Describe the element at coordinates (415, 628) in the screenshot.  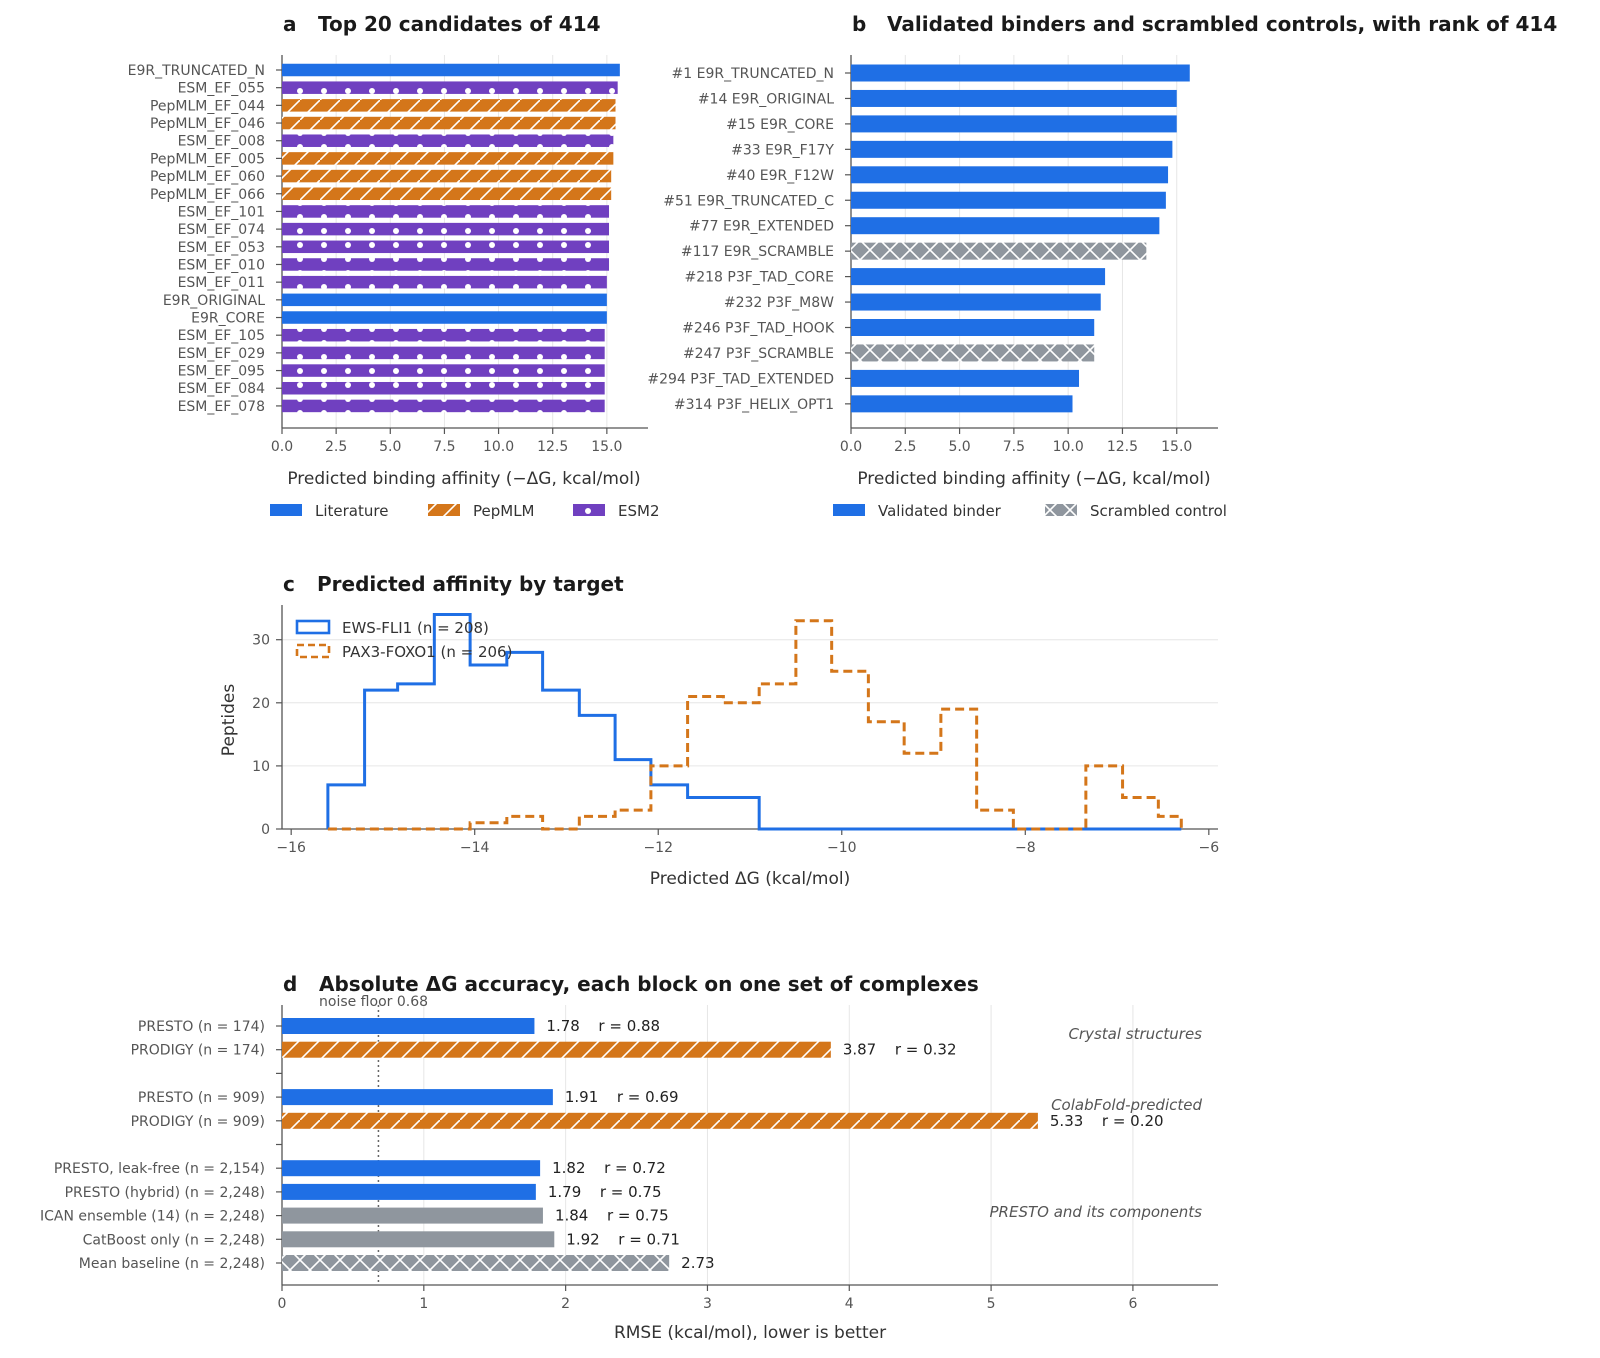
I see `legend-label-ews-fli1: EWS-FLI1 (n = 208)` at that location.